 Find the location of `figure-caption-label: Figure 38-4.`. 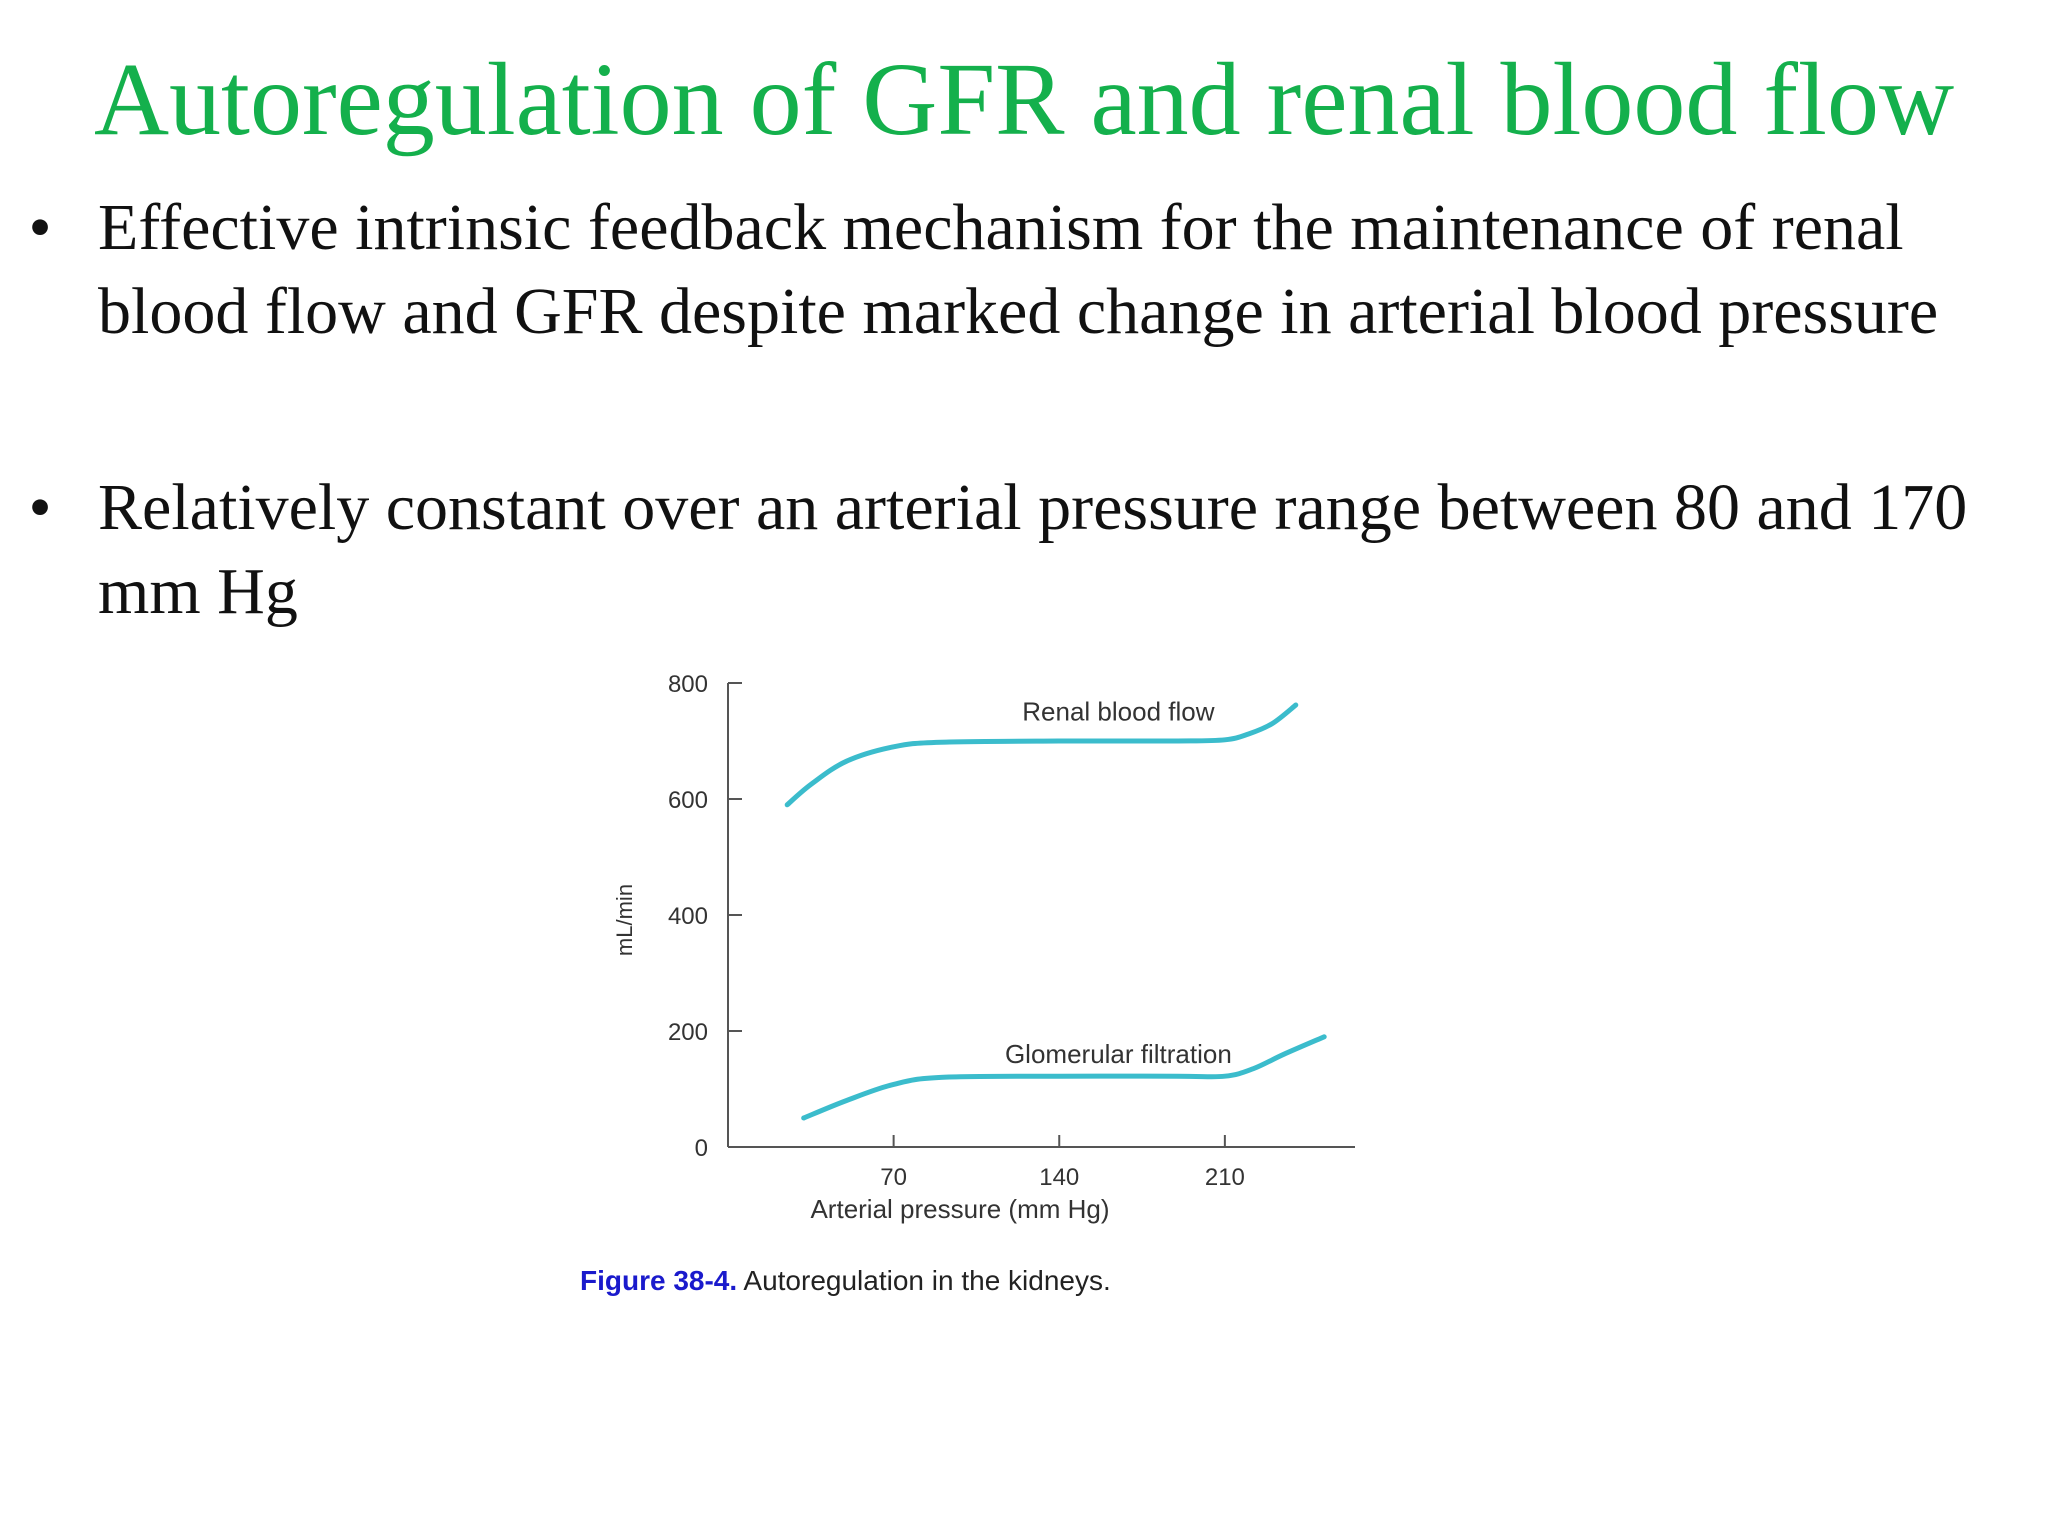

figure-caption-label: Figure 38-4. is located at coordinates (658, 1280).